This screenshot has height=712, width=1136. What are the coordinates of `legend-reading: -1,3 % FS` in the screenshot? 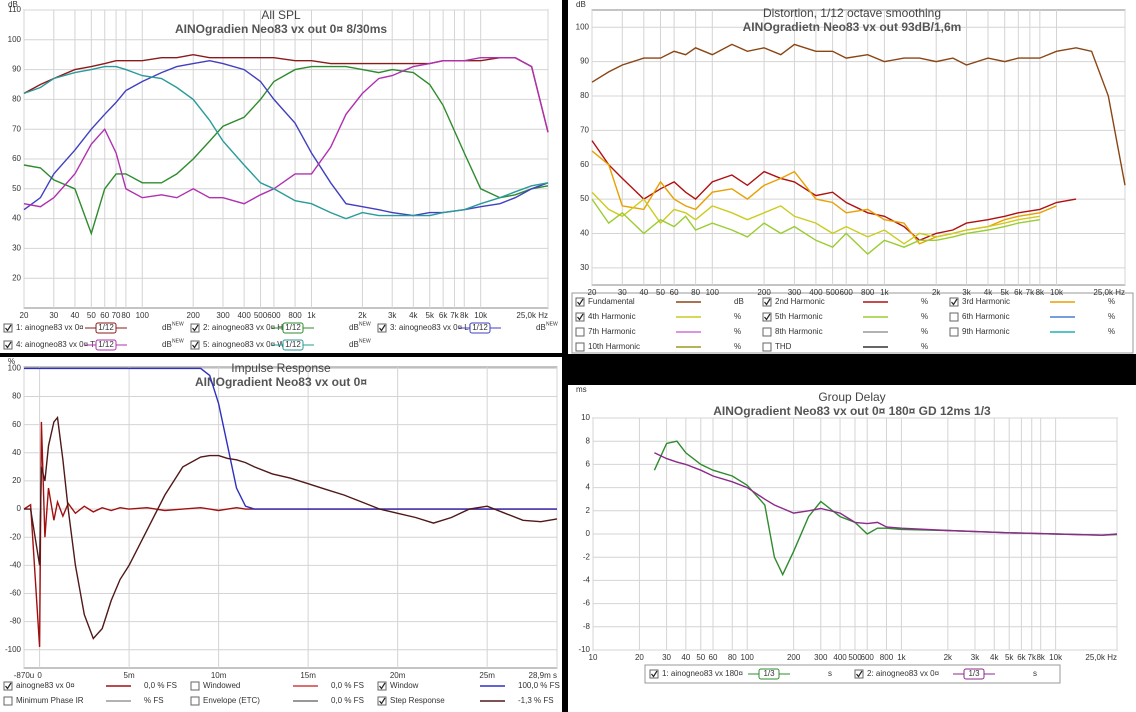 It's located at (536, 700).